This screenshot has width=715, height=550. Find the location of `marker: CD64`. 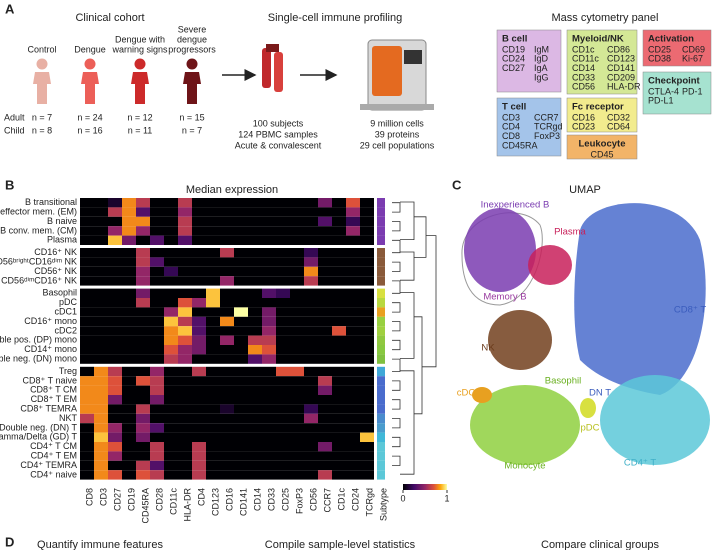

marker: CD64 is located at coordinates (618, 127).